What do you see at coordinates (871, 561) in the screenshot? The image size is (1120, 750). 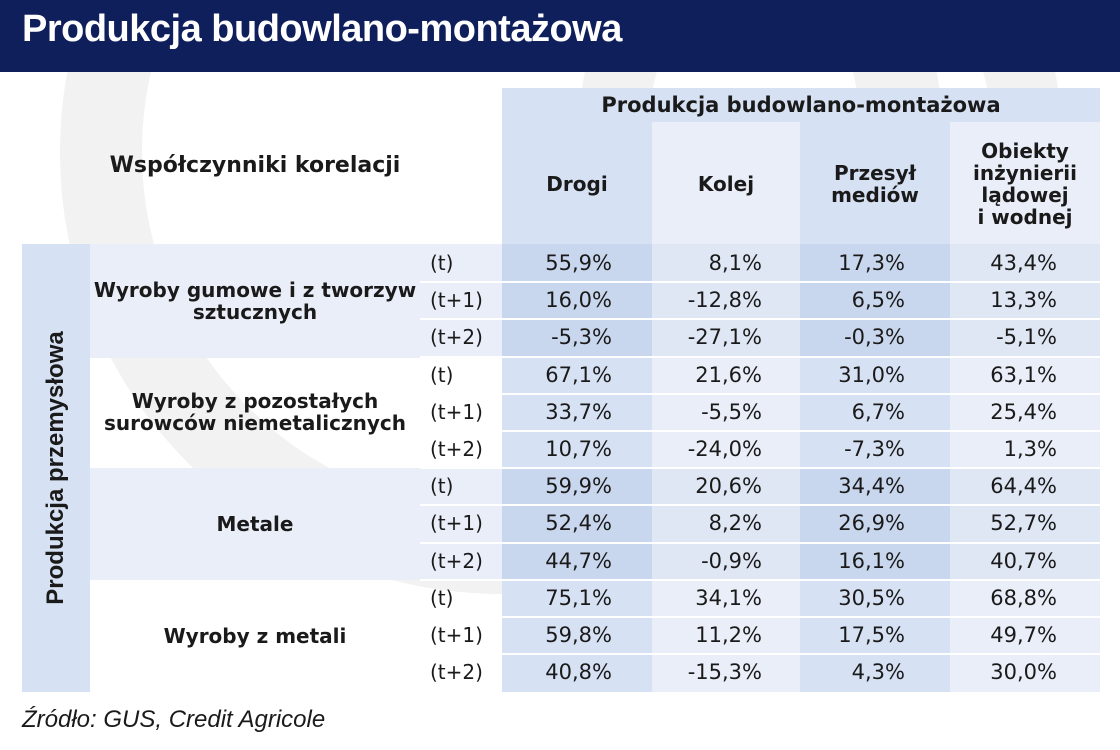 I see `table-cell: 16,1%` at bounding box center [871, 561].